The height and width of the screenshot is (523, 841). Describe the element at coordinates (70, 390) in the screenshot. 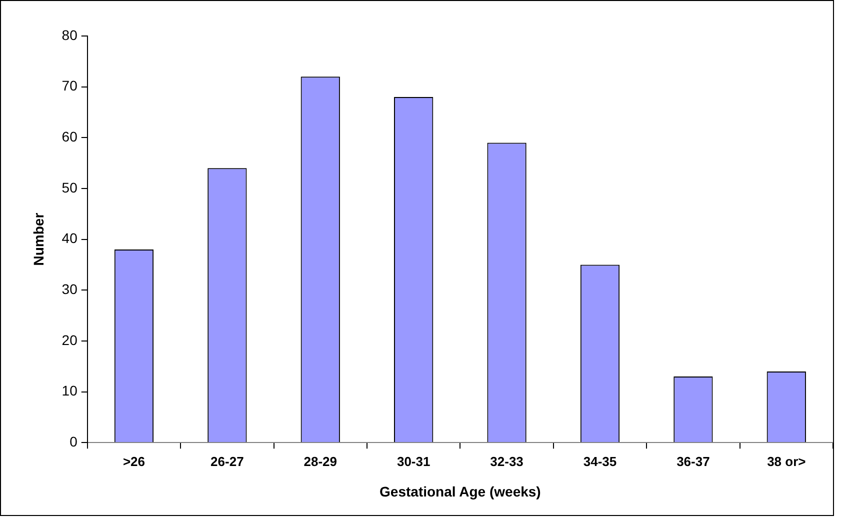

I see `y-tick-label: 10` at that location.